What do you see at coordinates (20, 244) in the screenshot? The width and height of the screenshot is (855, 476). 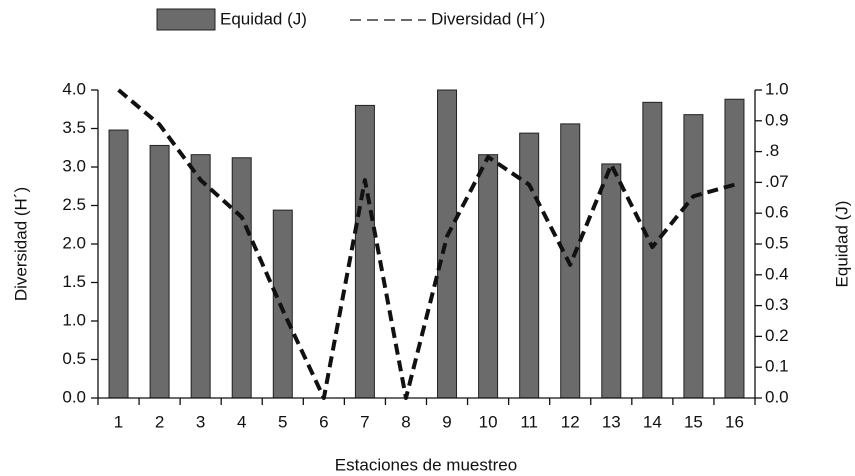 I see `y-axis-title: Diversidad (H´)` at bounding box center [20, 244].